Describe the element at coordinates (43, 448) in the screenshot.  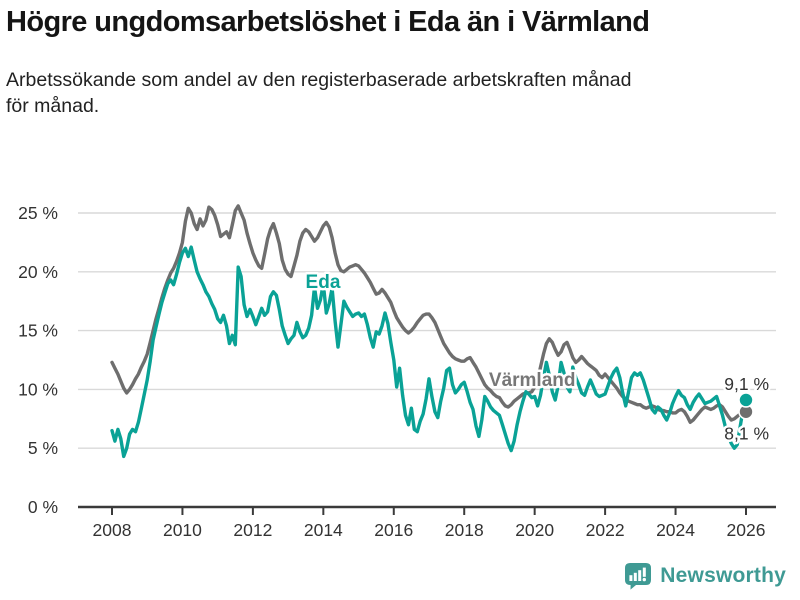
I see `y-tick-label: 5 %` at that location.